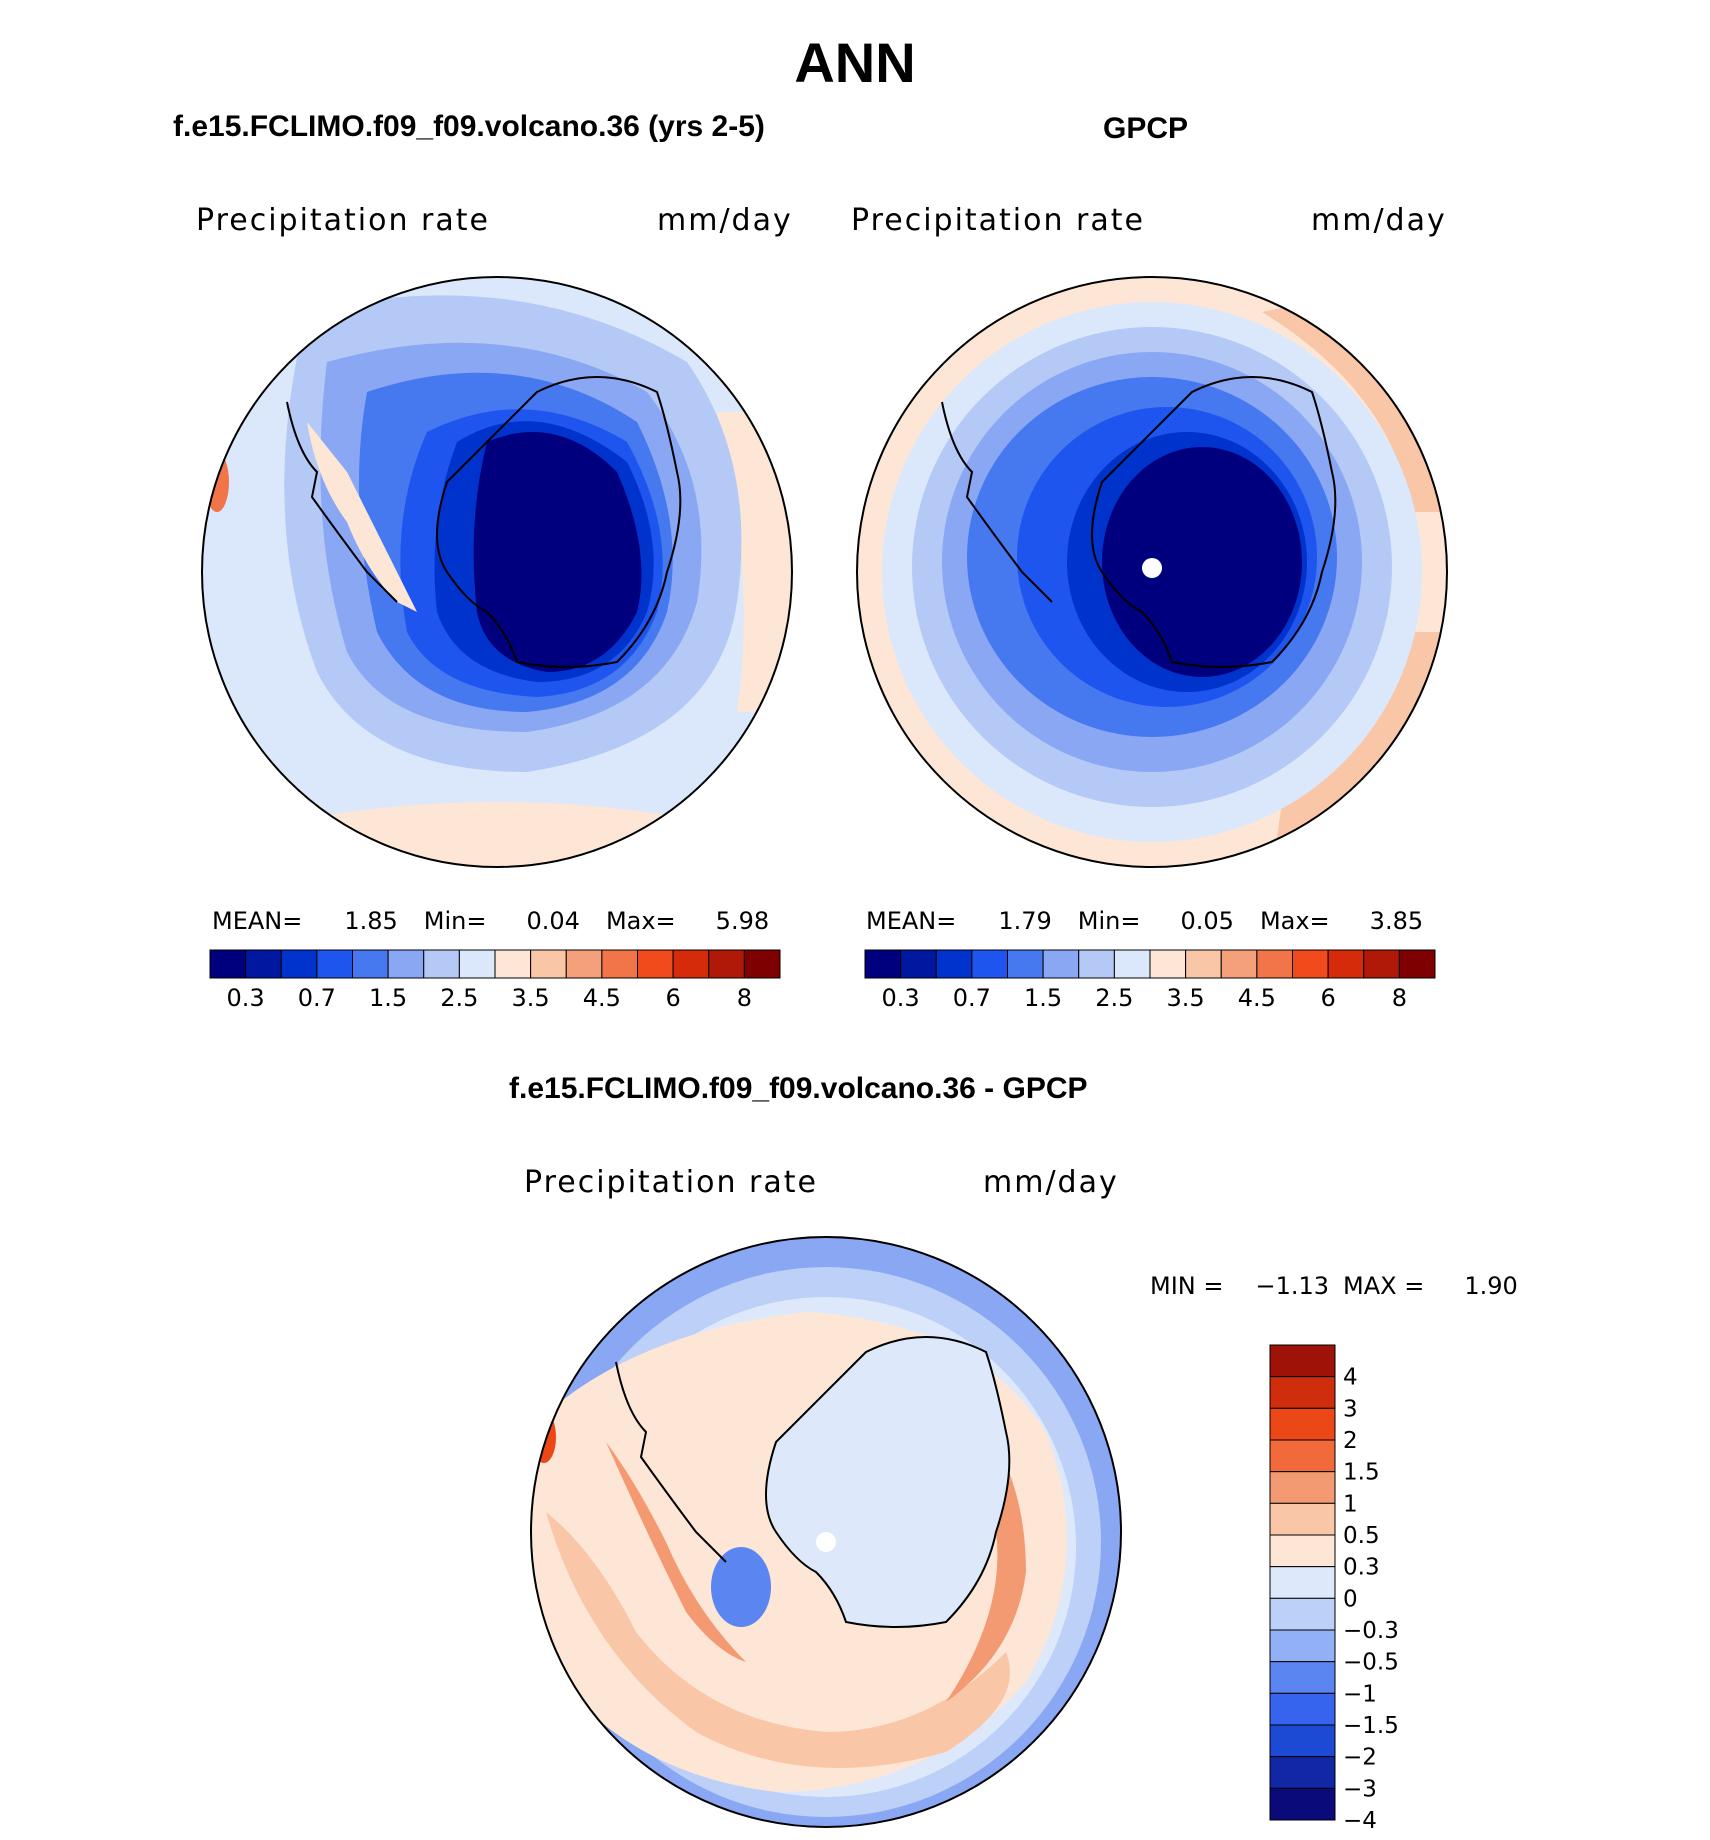  I want to click on panel-2-colorbar-tick-label: 0.3, so click(901, 998).